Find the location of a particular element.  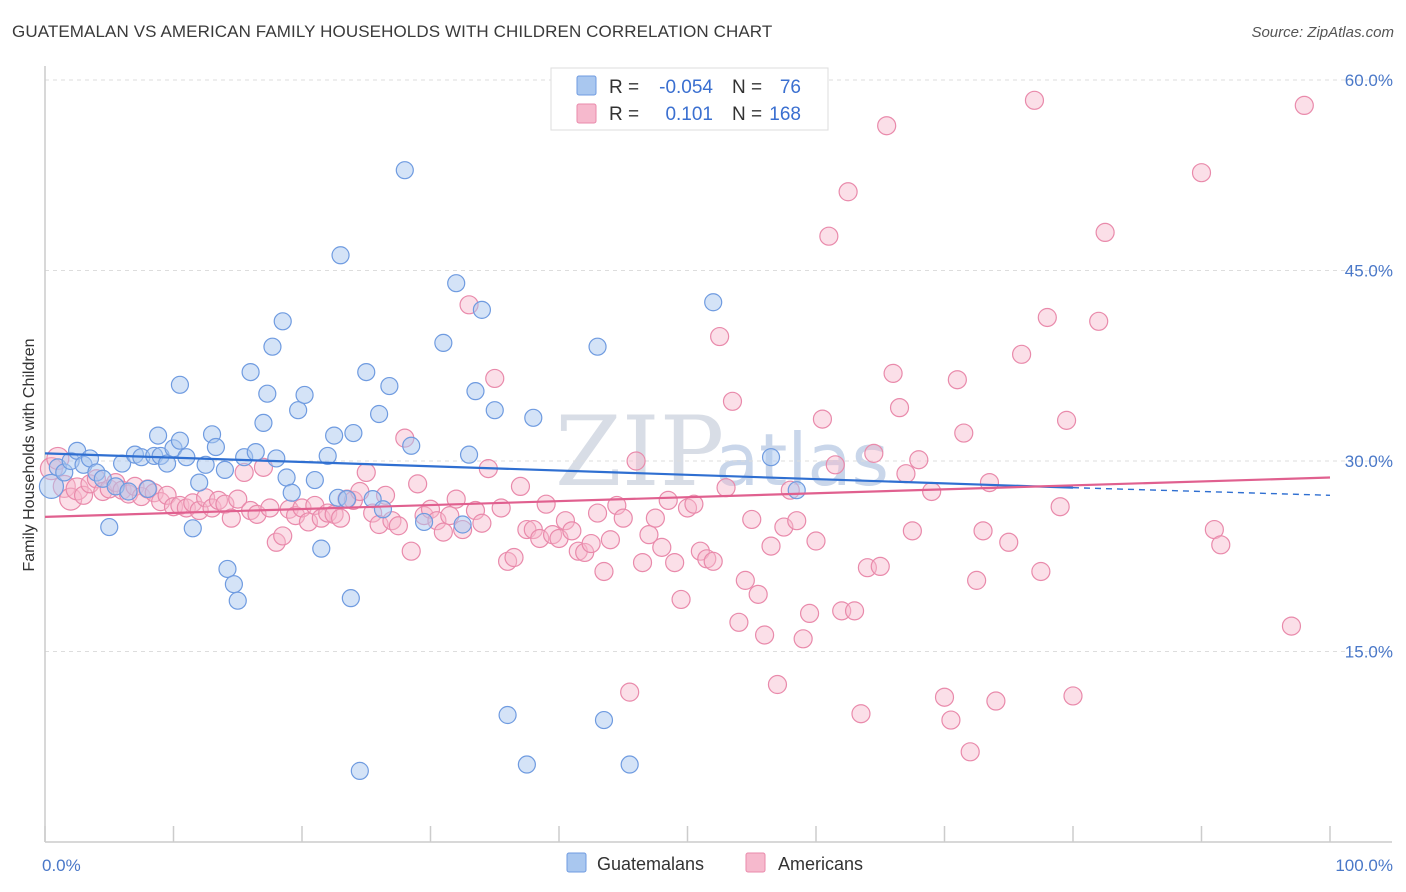

legend-r-value-2: 0.101 is located at coordinates (689, 114).